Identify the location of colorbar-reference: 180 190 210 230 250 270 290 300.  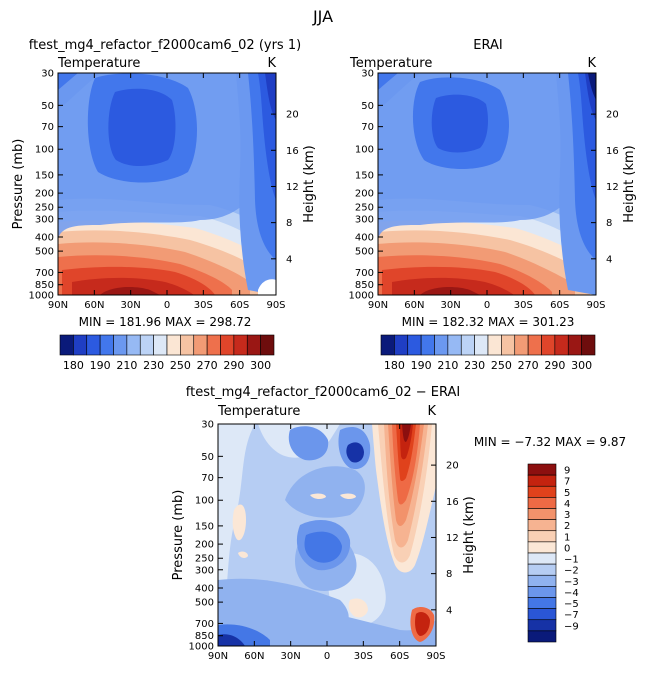
(488, 353).